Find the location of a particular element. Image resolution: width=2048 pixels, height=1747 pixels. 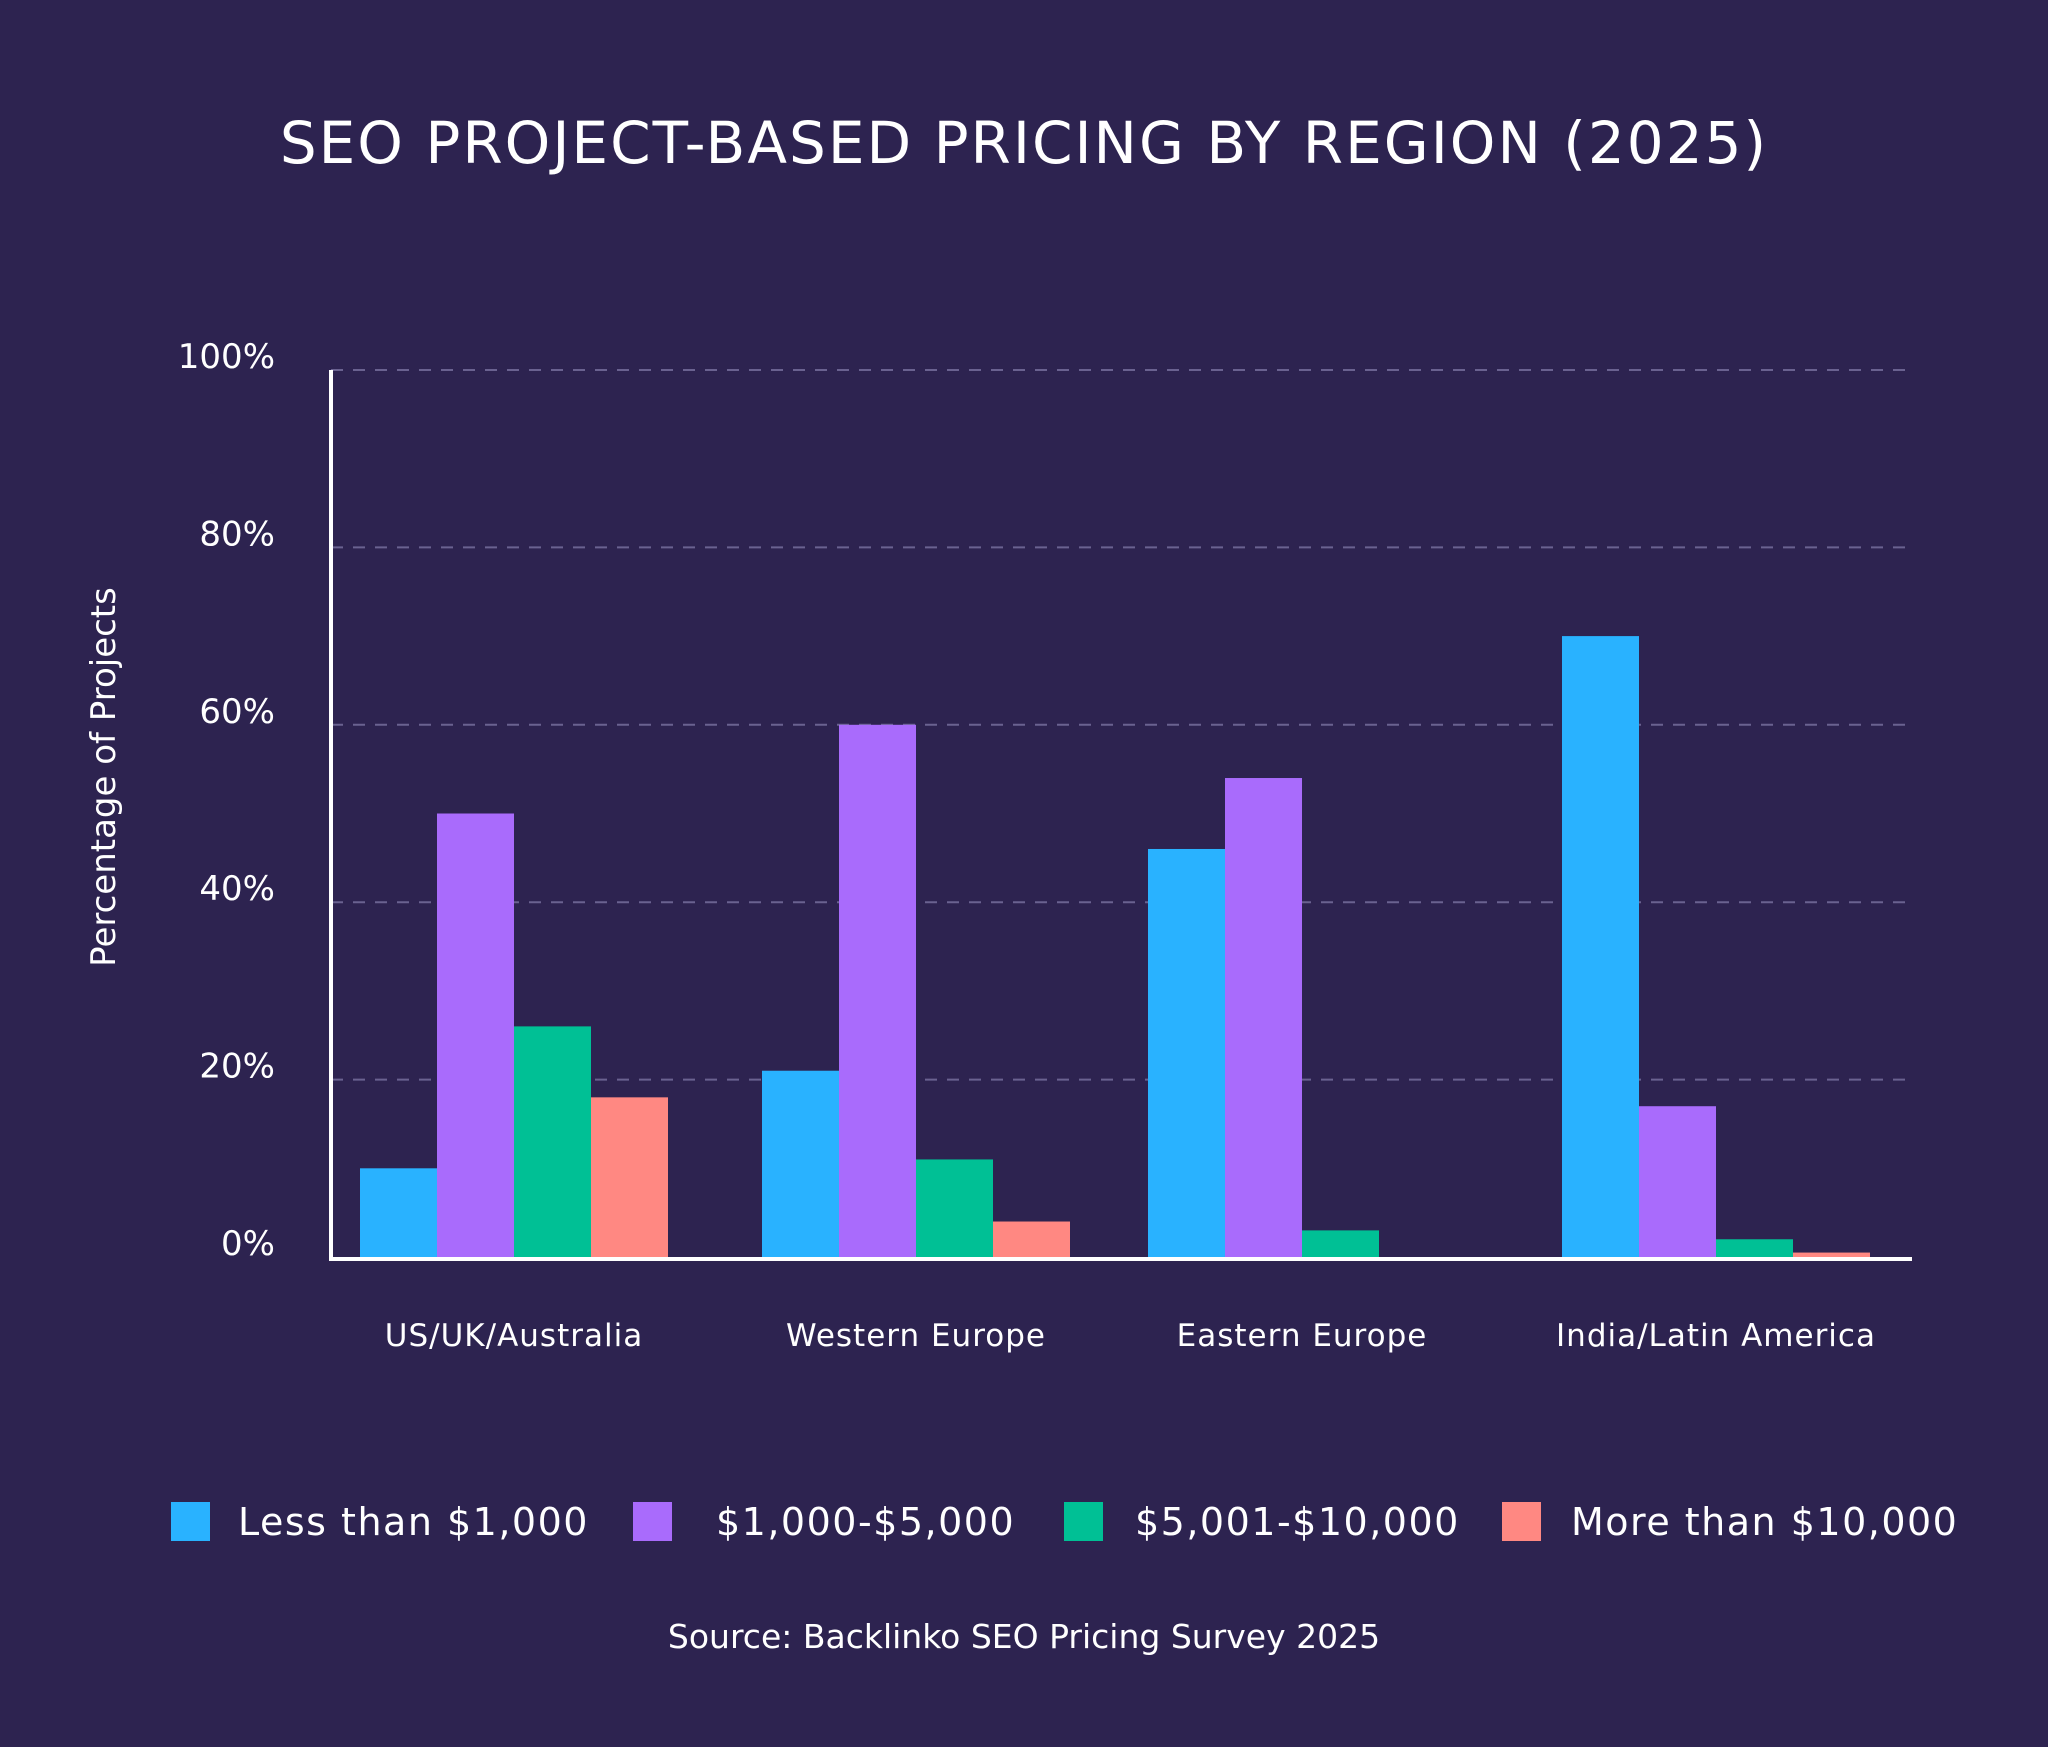

x-tick-label: India/Latin America is located at coordinates (1716, 1336).